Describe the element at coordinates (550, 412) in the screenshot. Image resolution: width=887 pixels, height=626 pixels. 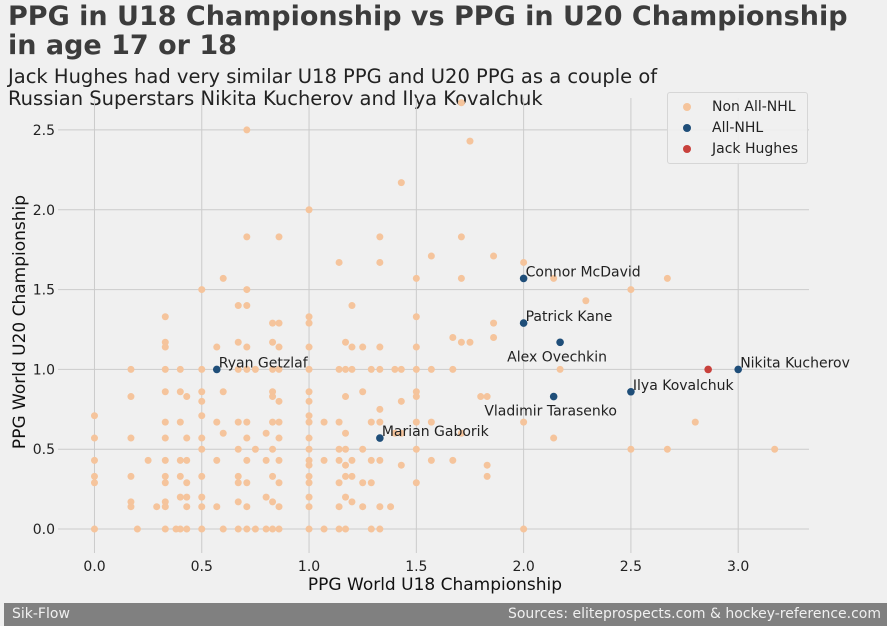
I see `point-annotation: Vladimir Tarasenko` at that location.